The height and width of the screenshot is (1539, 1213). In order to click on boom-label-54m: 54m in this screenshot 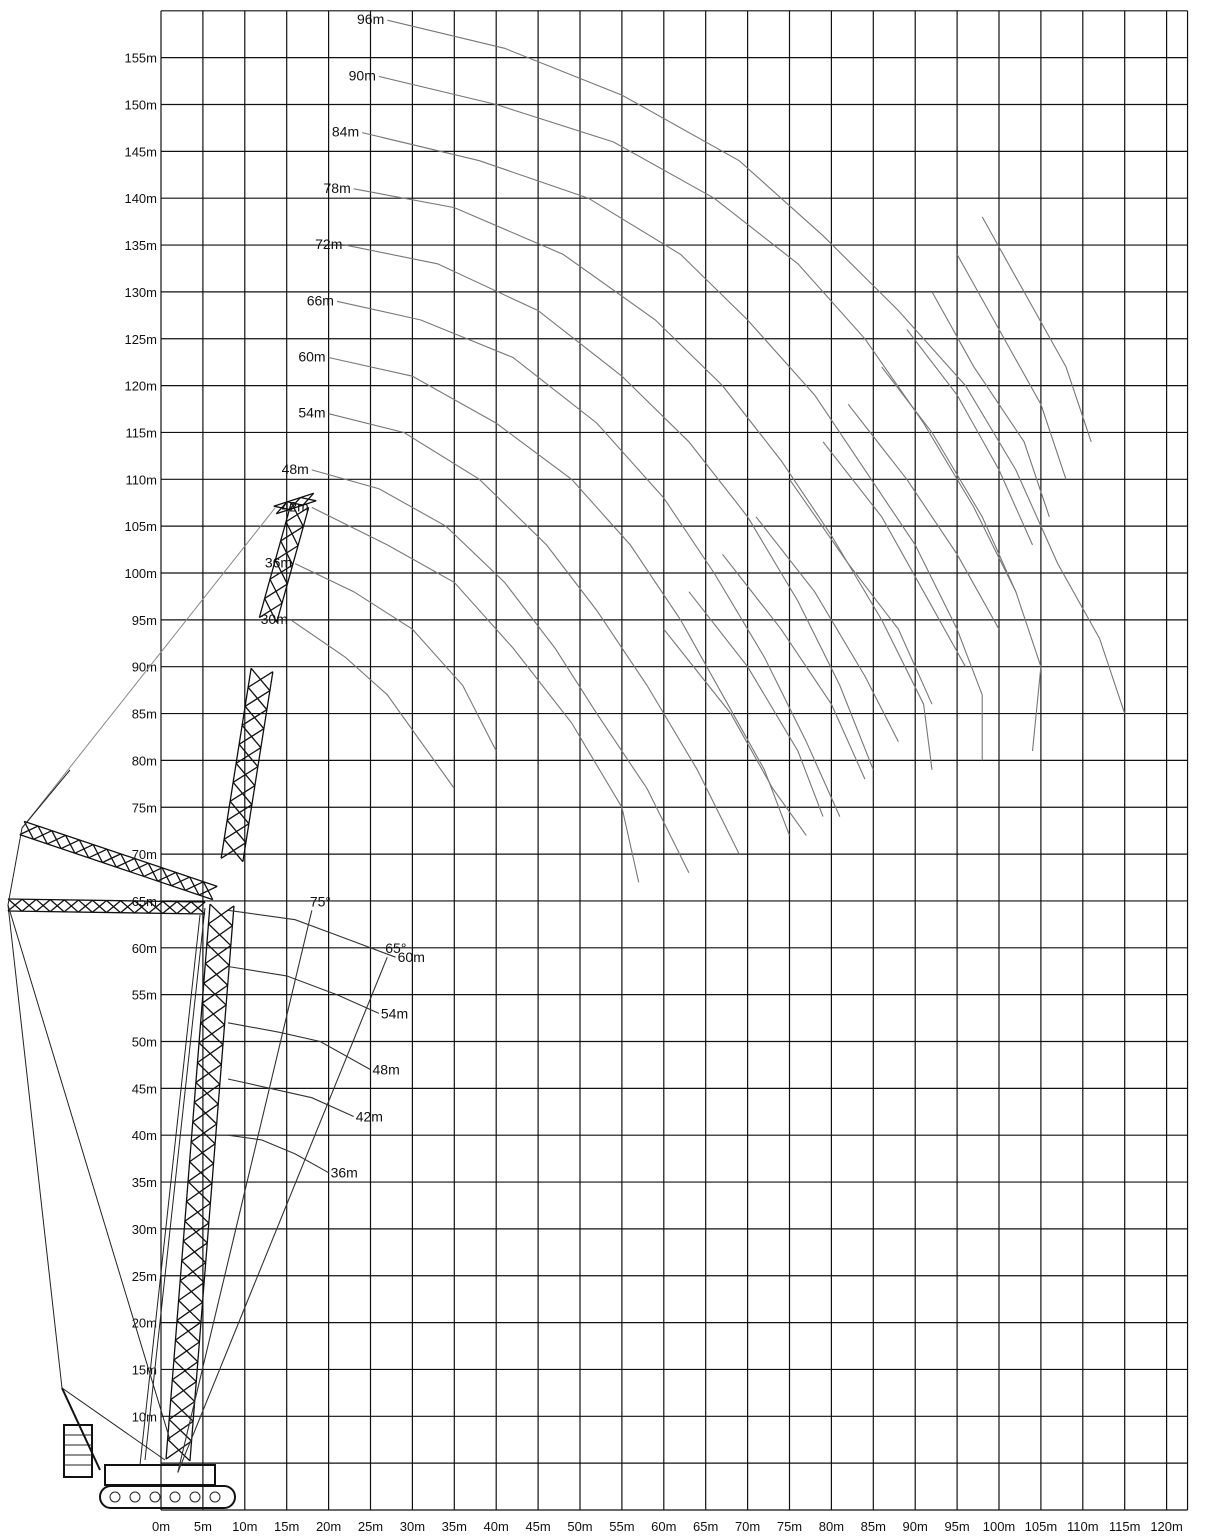, I will do `click(394, 1013)`.